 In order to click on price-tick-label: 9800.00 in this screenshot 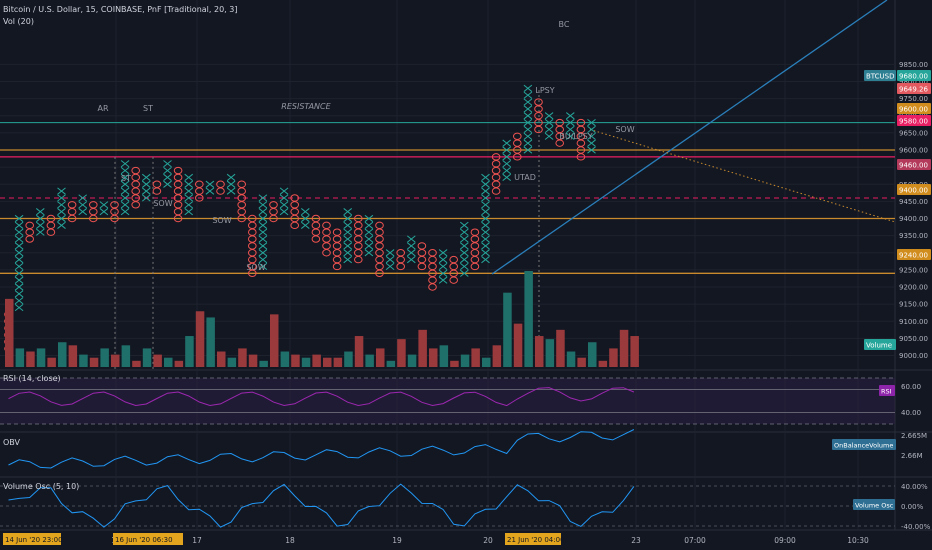, I will do `click(913, 82)`.